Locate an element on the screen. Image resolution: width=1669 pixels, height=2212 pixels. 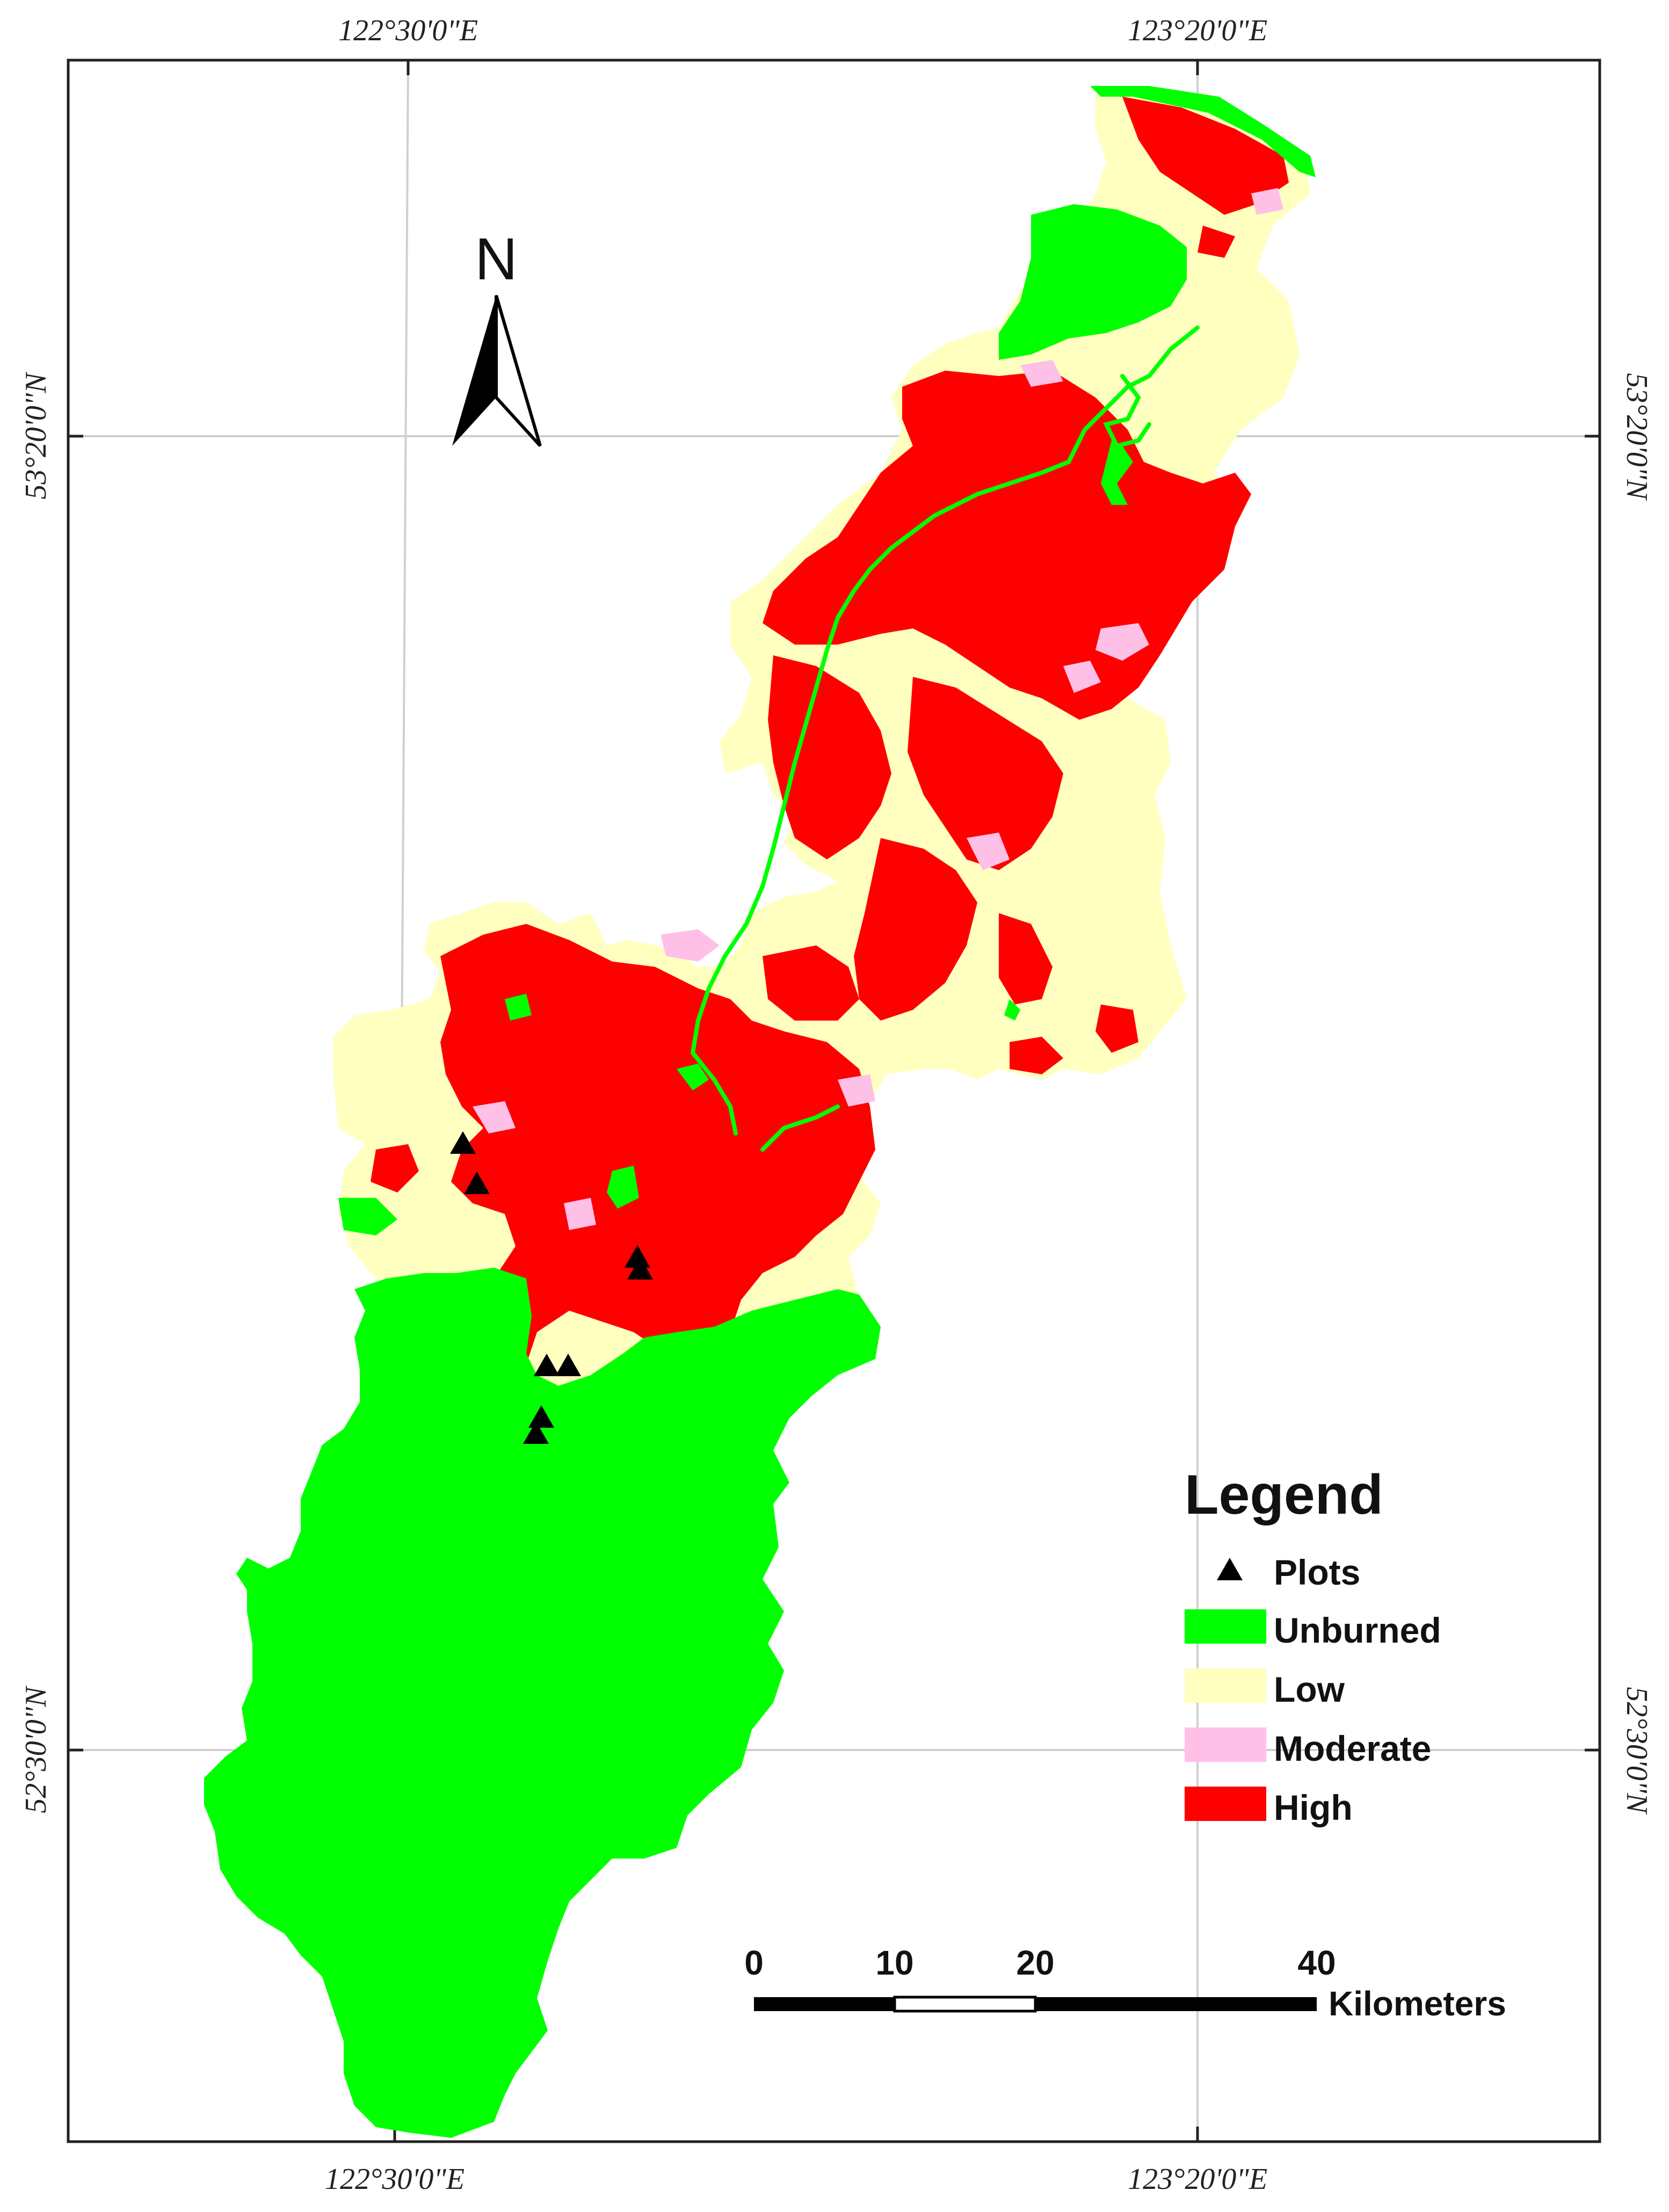
north-arrow: N is located at coordinates (497, 336).